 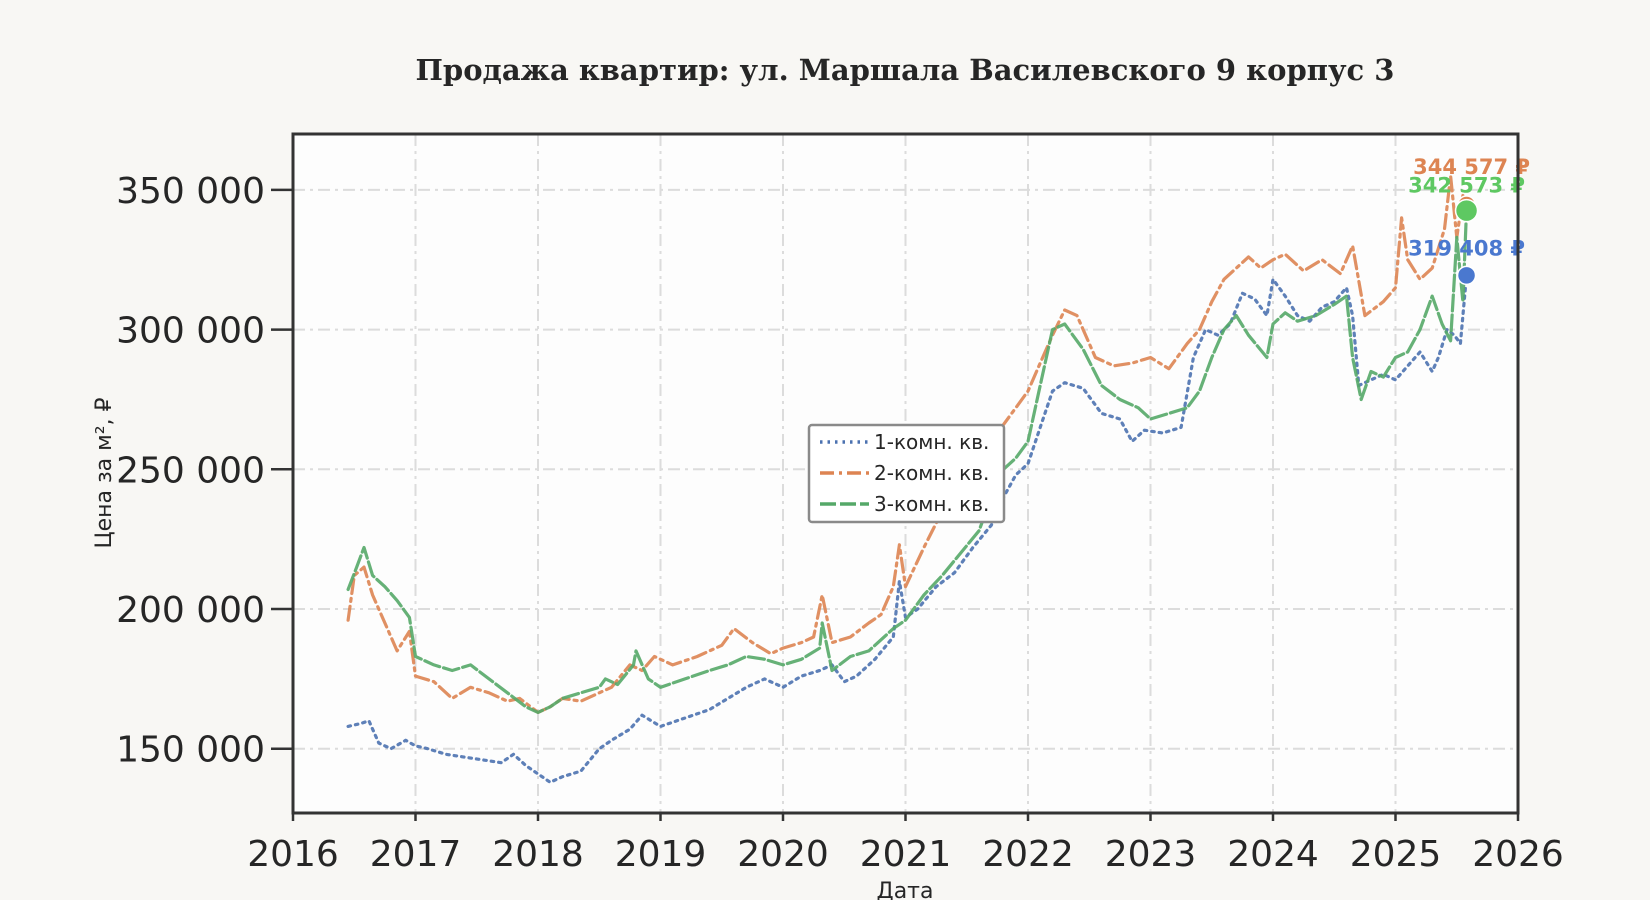 What do you see at coordinates (1396, 854) in the screenshot?
I see `x-tick-label: 2025` at bounding box center [1396, 854].